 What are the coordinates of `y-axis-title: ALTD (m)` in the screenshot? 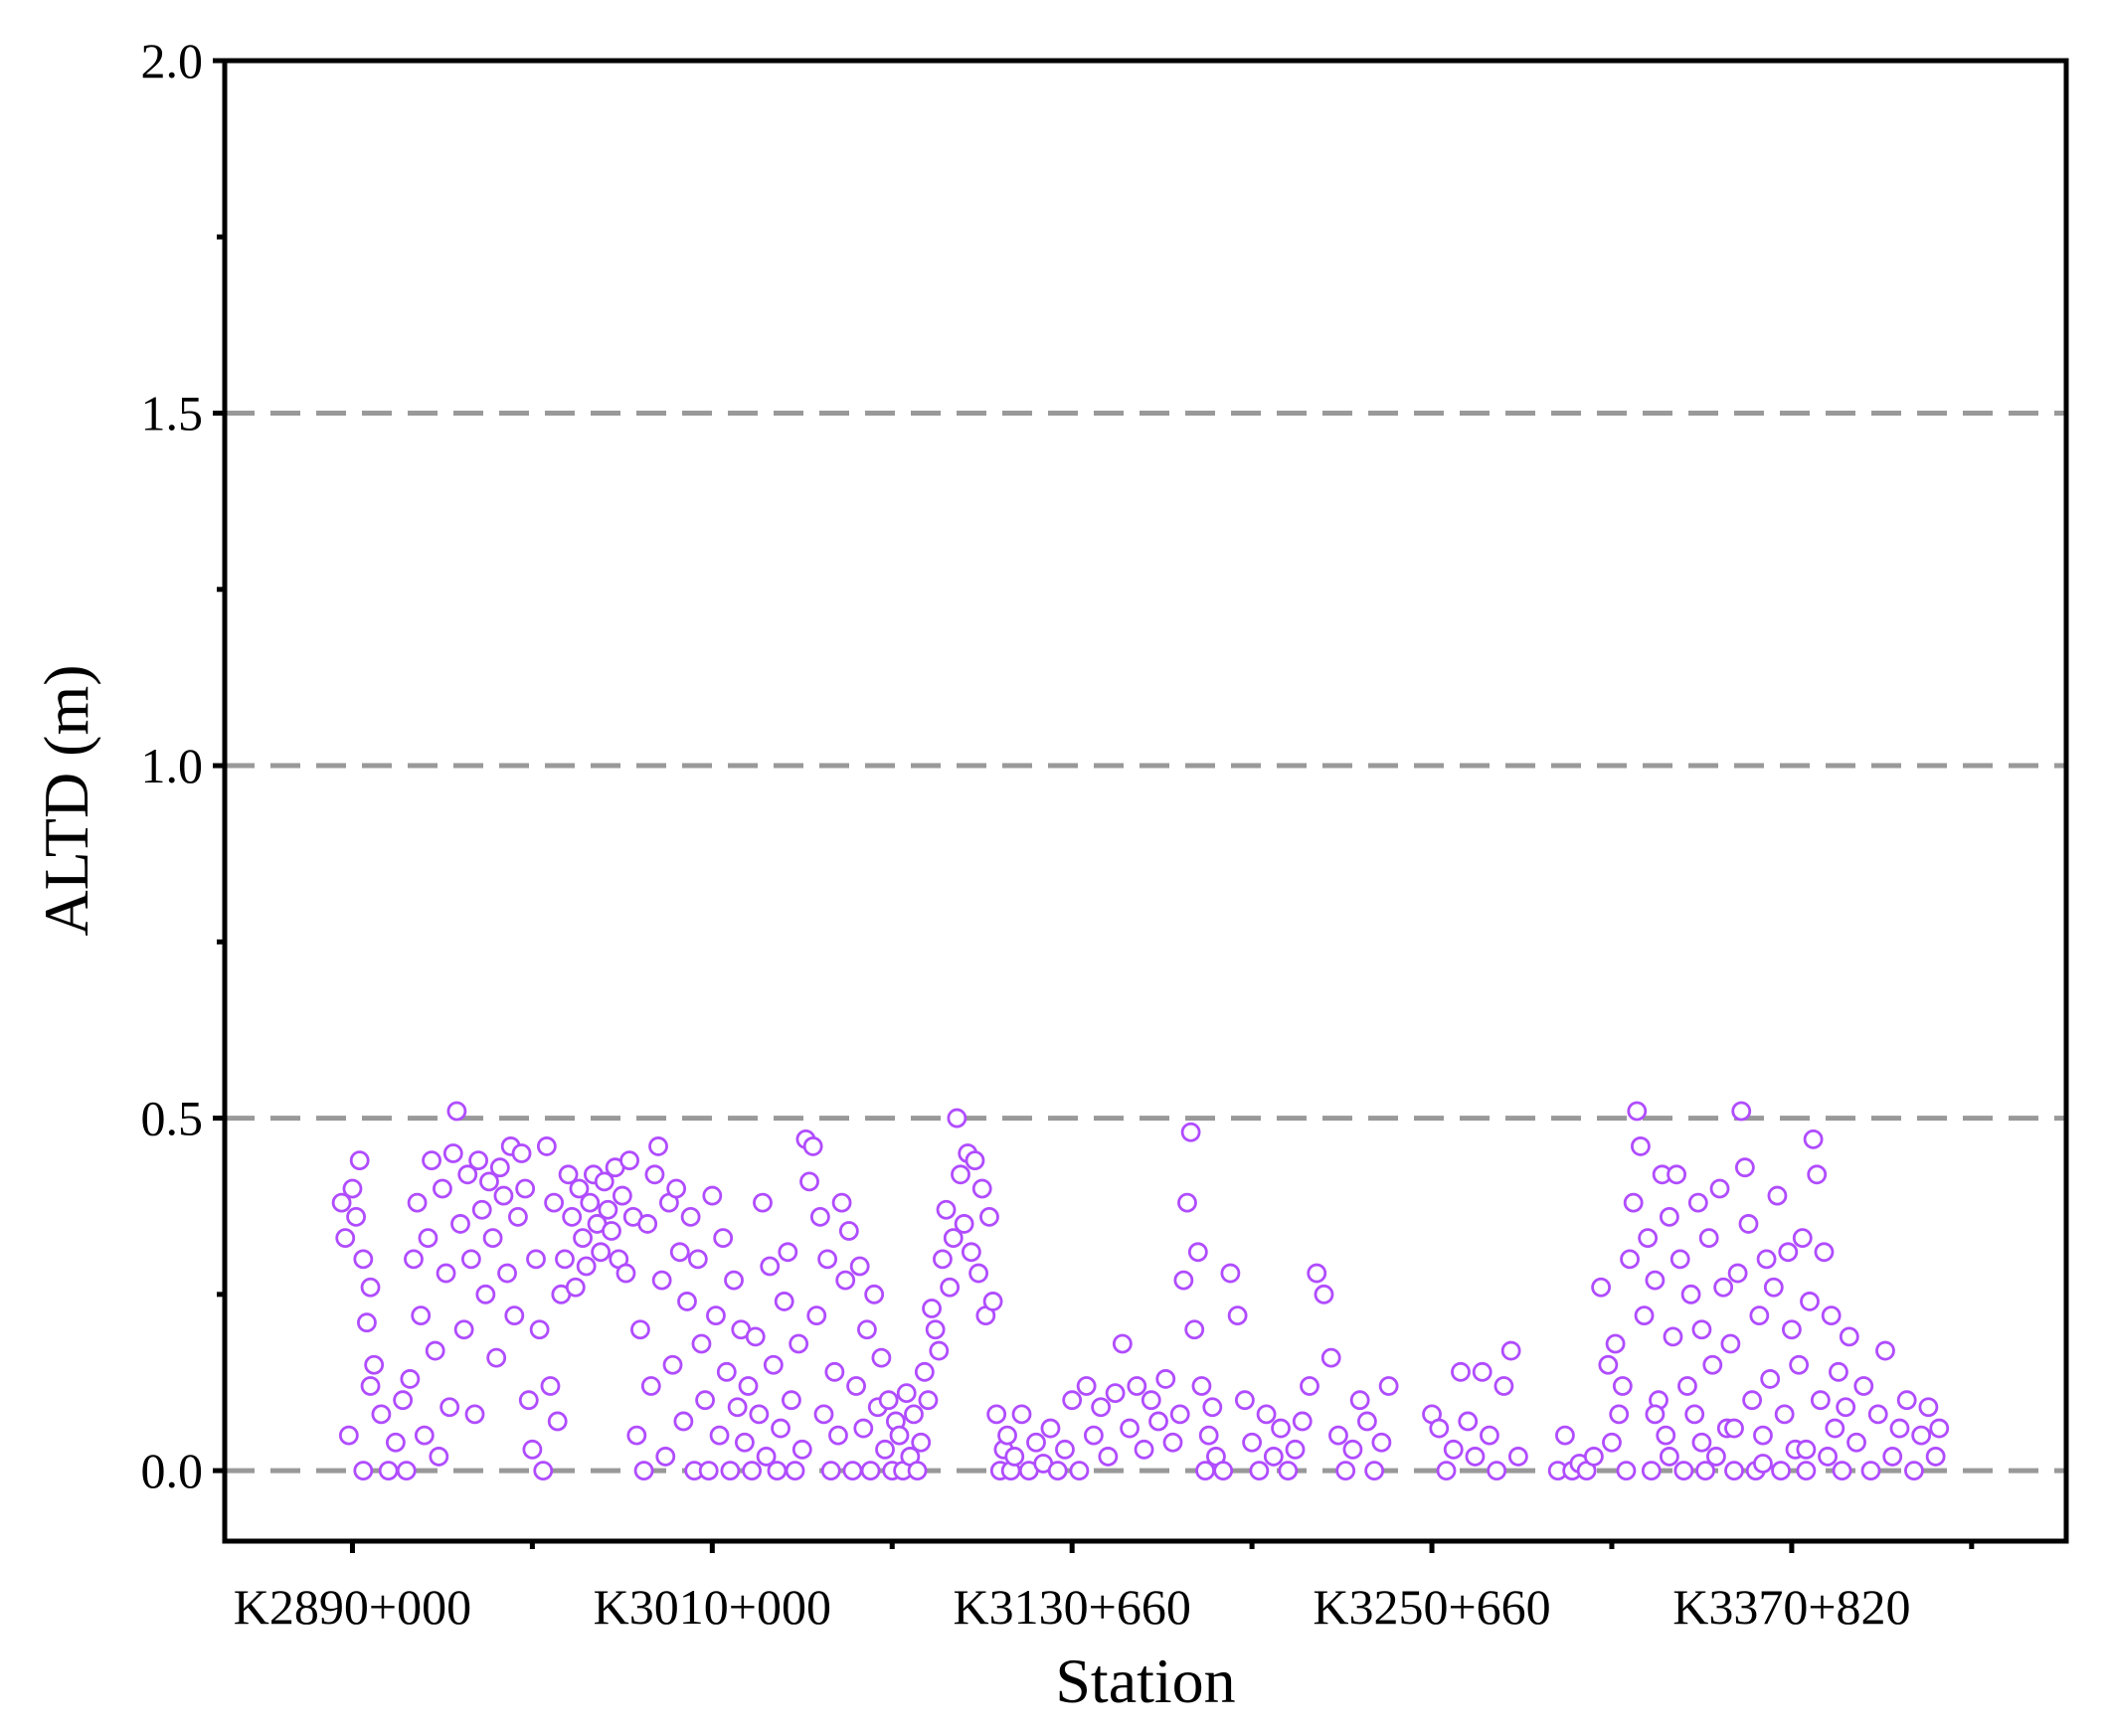 It's located at (66, 800).